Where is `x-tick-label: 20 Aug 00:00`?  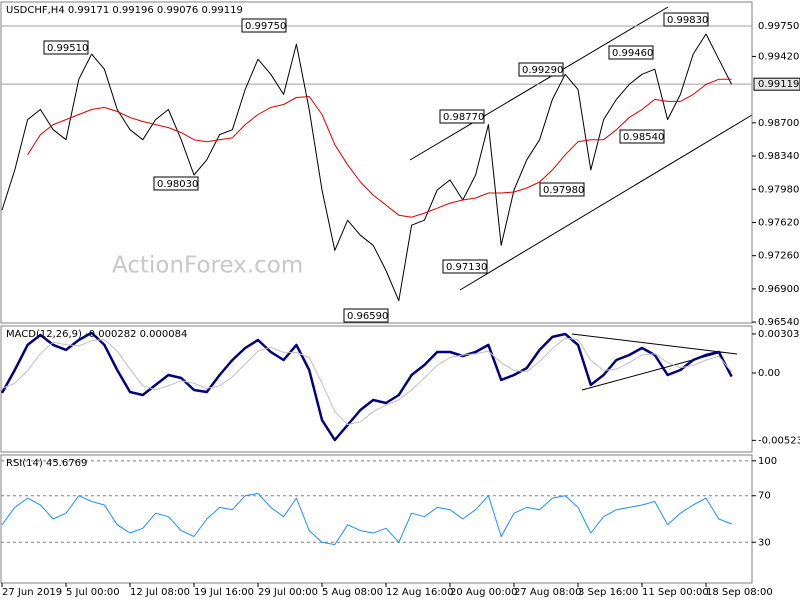 x-tick-label: 20 Aug 00:00 is located at coordinates (483, 592).